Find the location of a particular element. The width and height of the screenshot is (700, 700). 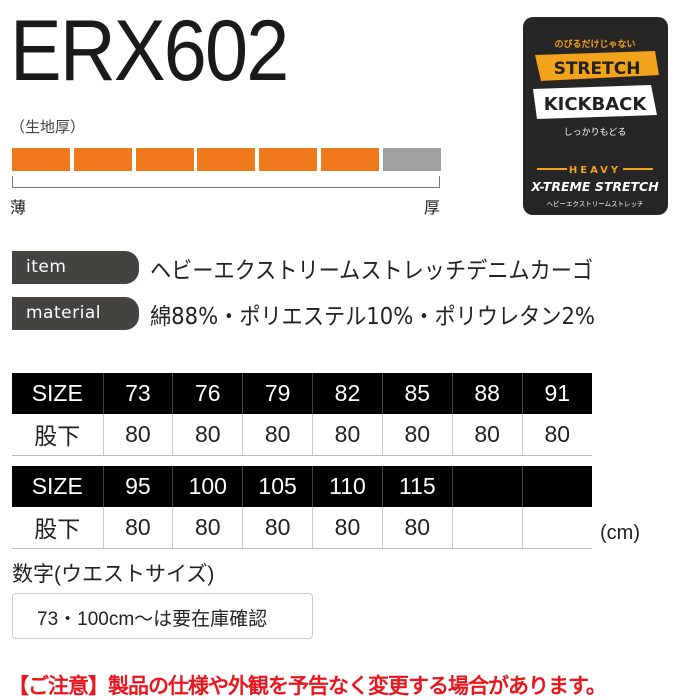

size-cell: 110 is located at coordinates (347, 486).